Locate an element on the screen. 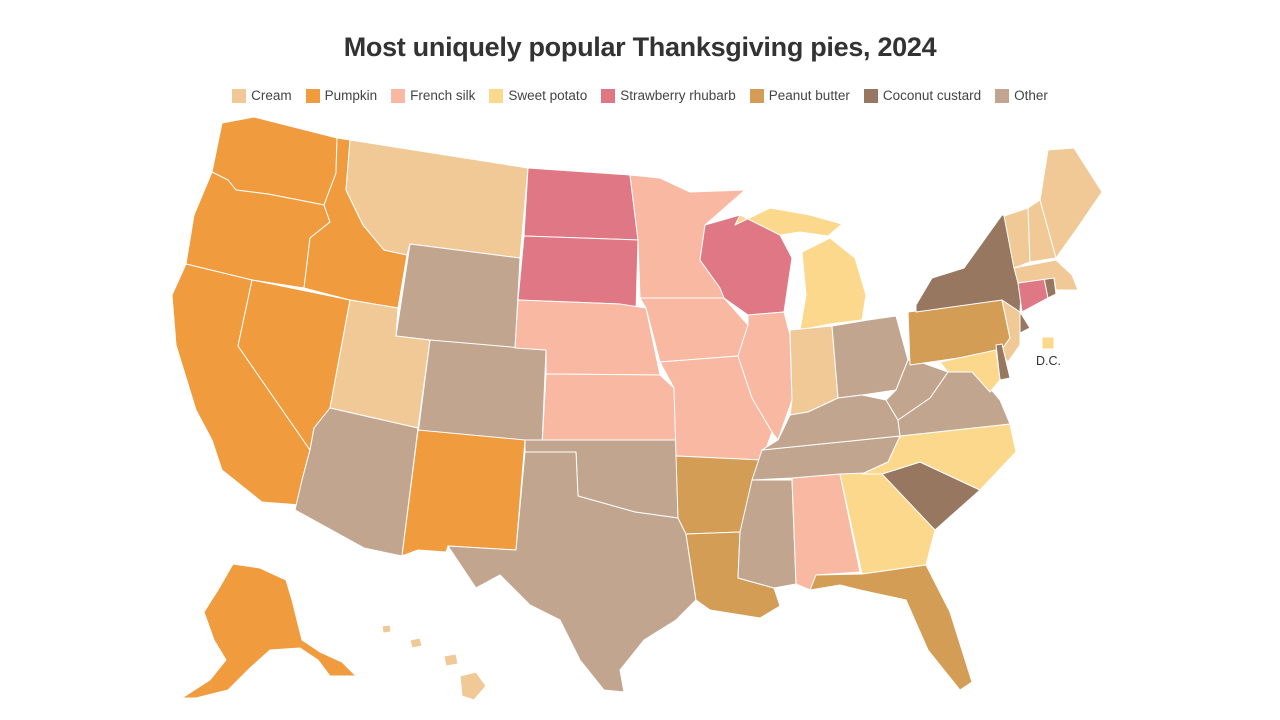  state-WY is located at coordinates (458, 297).